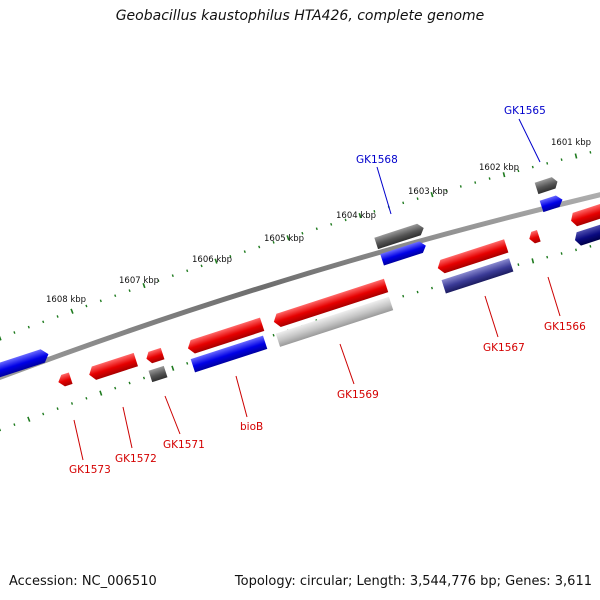 The image size is (600, 600). I want to click on gene-feature-gk1567, so click(477, 276).